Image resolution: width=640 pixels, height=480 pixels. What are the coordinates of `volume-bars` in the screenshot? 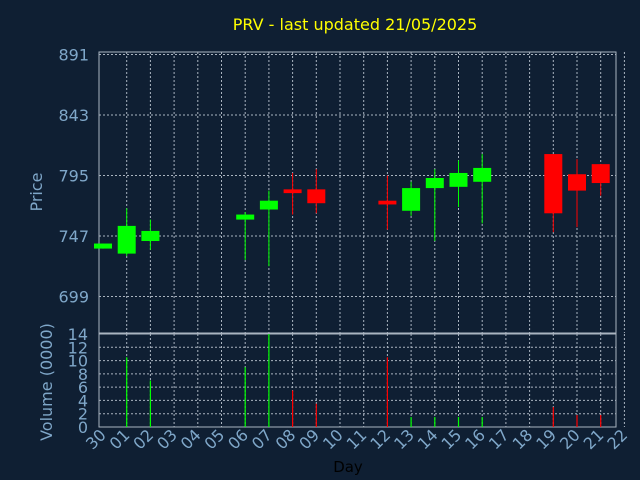 It's located at (364, 380).